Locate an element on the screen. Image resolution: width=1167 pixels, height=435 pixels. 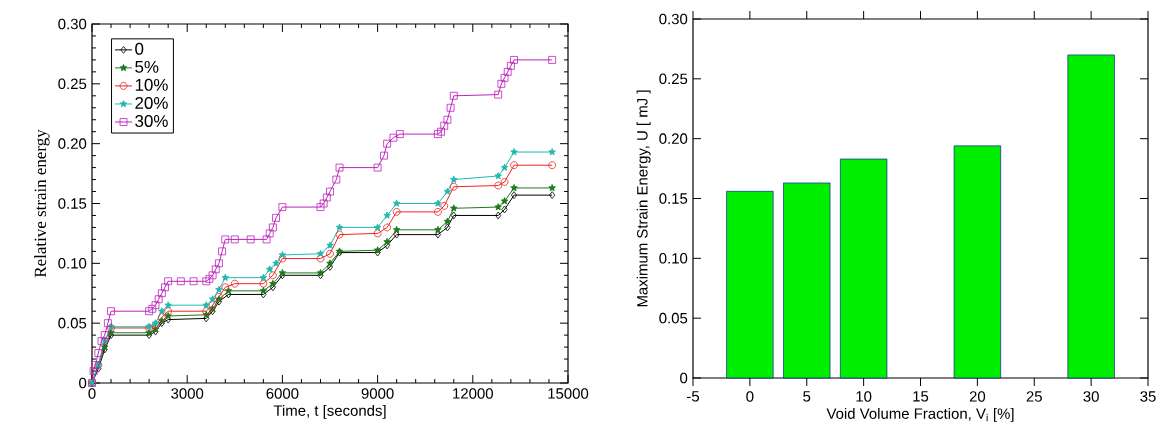
x-tick-label: 9000 is located at coordinates (377, 393).